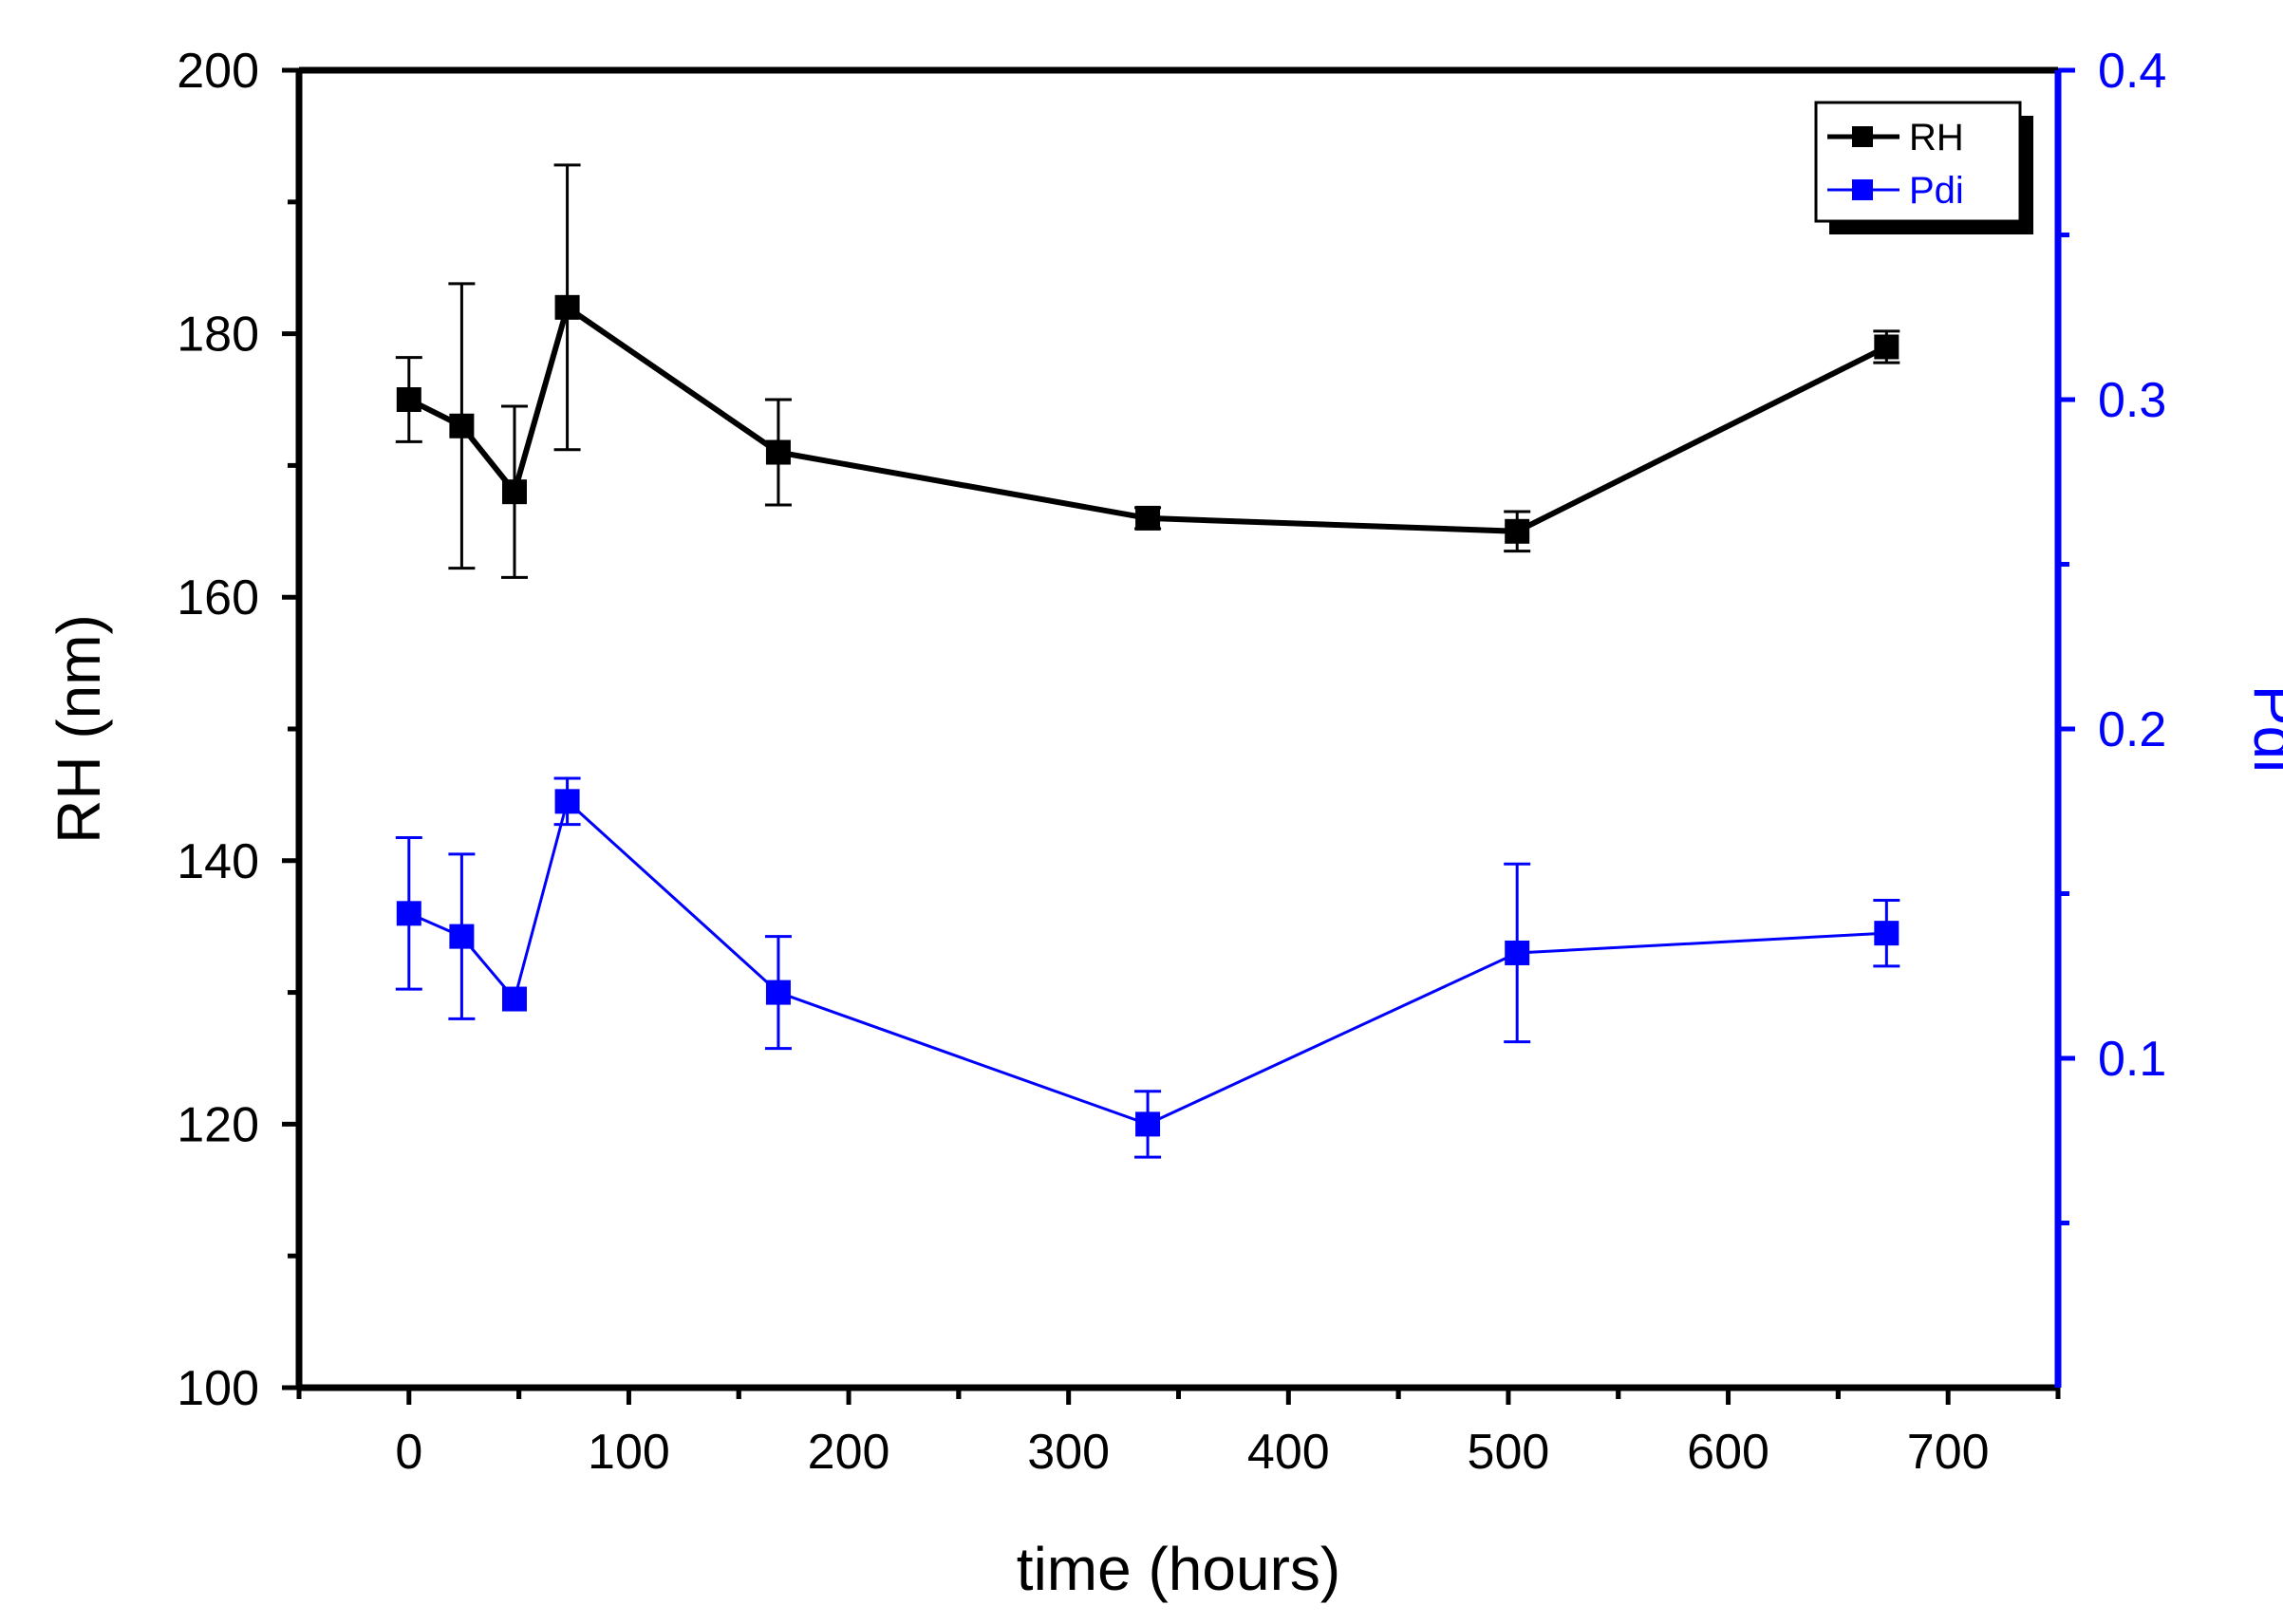 The width and height of the screenshot is (2283, 1624). Describe the element at coordinates (218, 1389) in the screenshot. I see `y-tick-label: 100` at that location.